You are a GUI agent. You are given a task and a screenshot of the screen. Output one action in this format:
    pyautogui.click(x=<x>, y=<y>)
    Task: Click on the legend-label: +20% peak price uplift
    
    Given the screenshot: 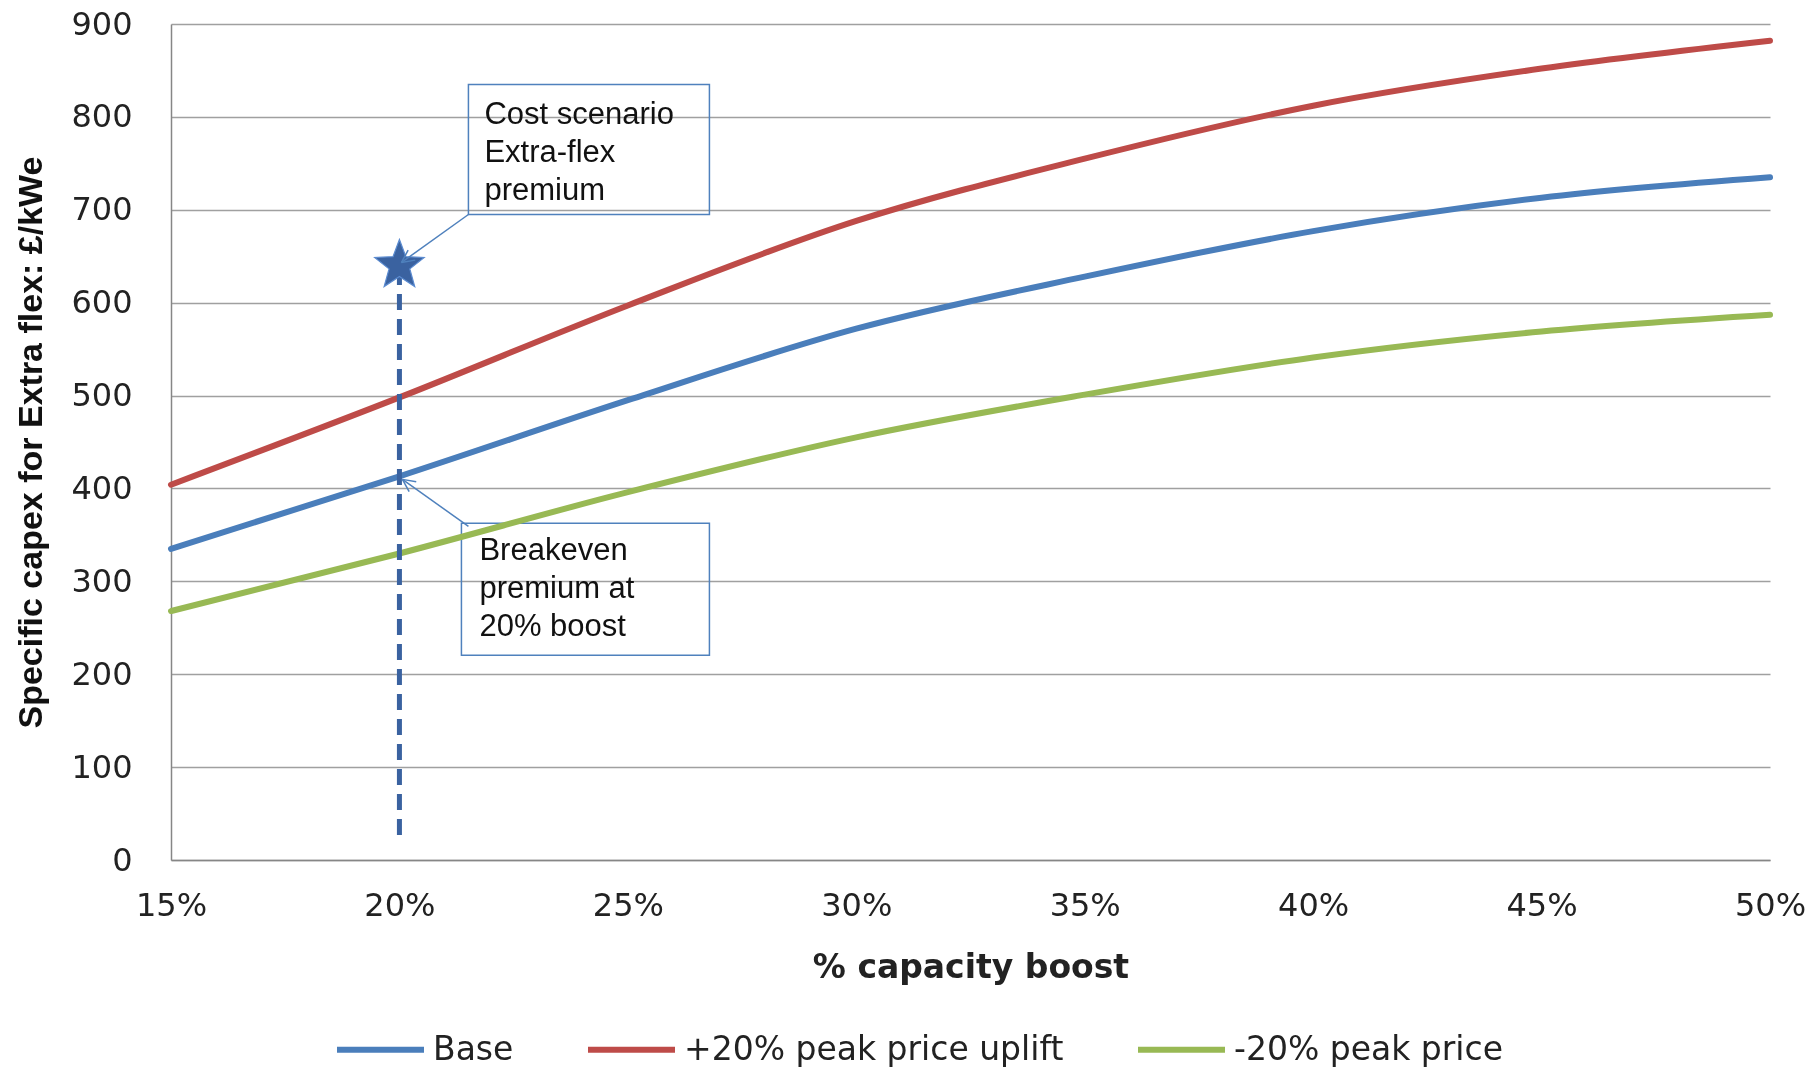 What is the action you would take?
    pyautogui.click(x=874, y=1048)
    